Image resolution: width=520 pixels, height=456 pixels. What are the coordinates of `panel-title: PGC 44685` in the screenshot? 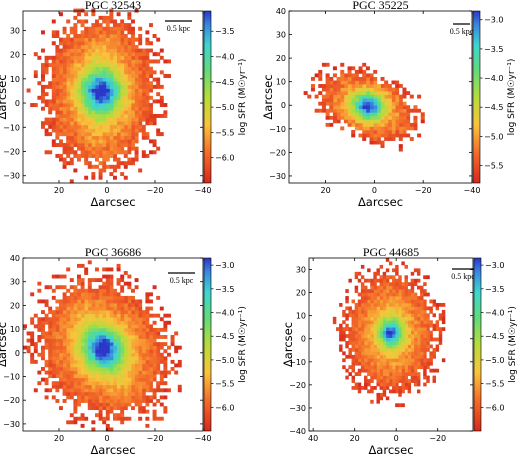 It's located at (391, 252).